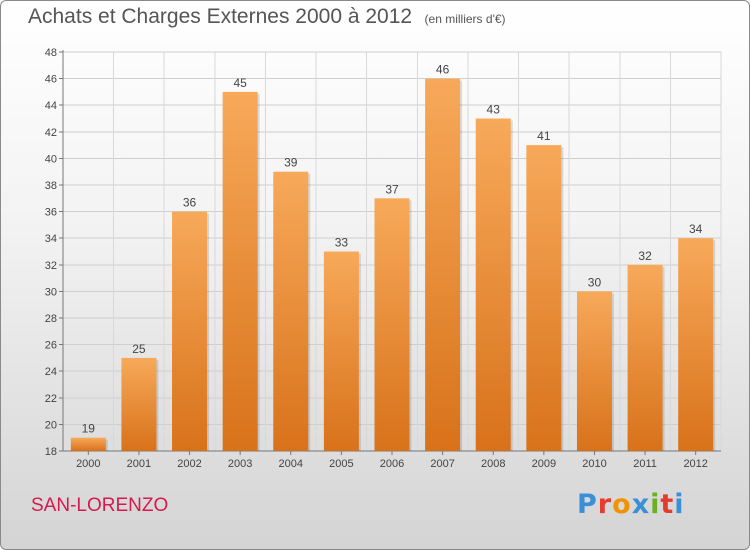 This screenshot has height=550, width=750. What do you see at coordinates (51, 292) in the screenshot?
I see `y-tick-label: 30` at bounding box center [51, 292].